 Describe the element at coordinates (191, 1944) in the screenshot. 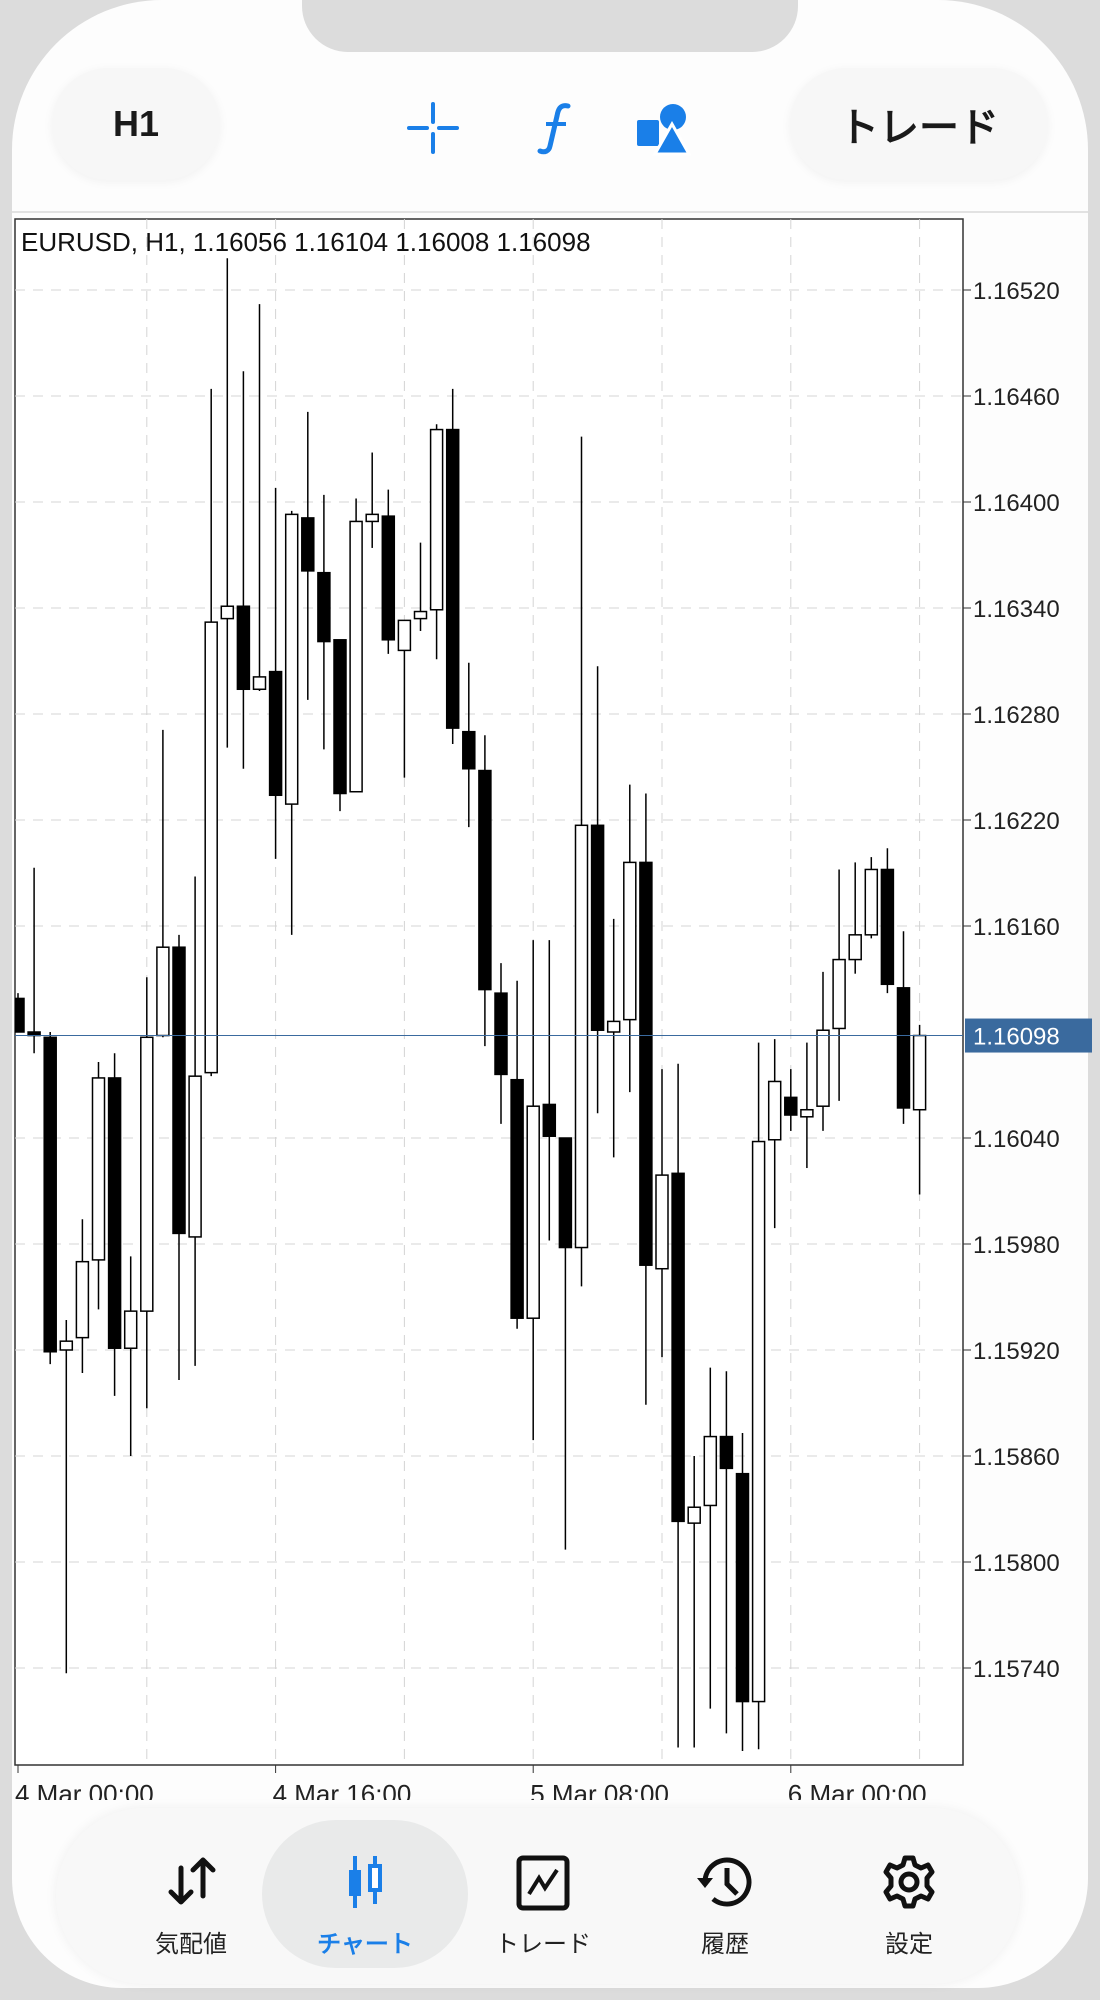

I see `nav-label: 気配値` at that location.